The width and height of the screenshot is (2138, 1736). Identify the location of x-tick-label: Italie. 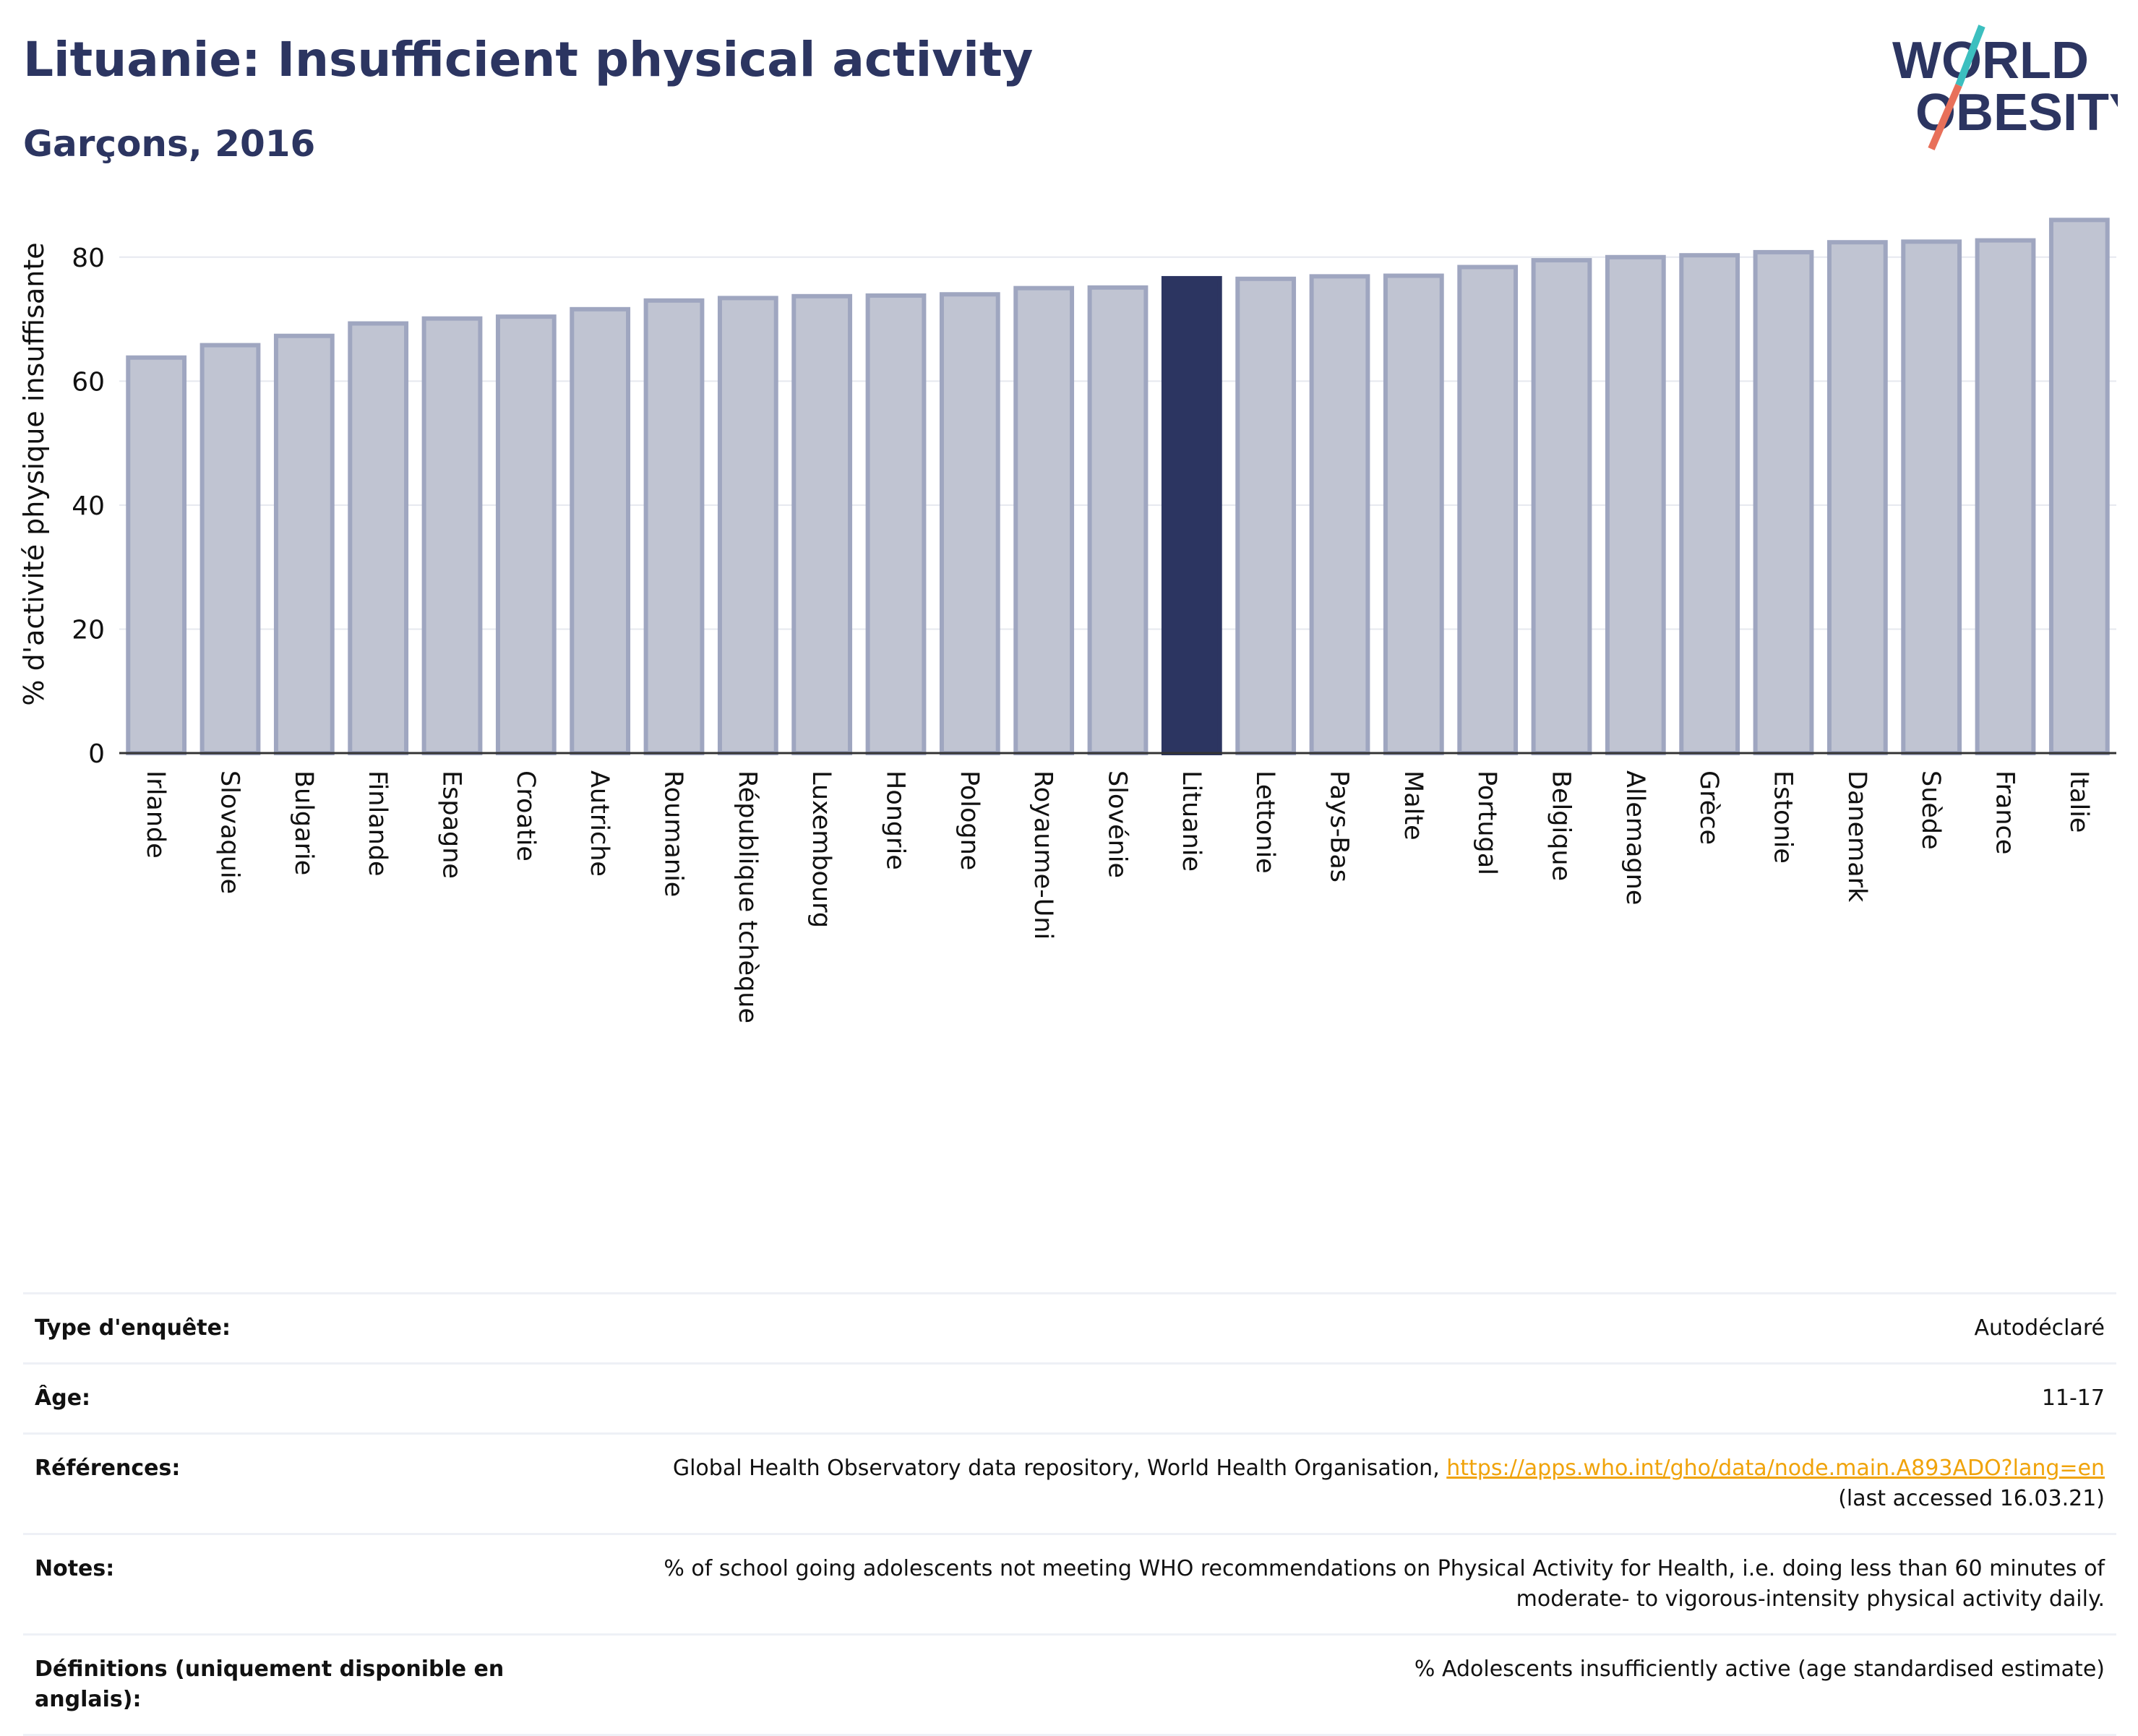
(2078, 801).